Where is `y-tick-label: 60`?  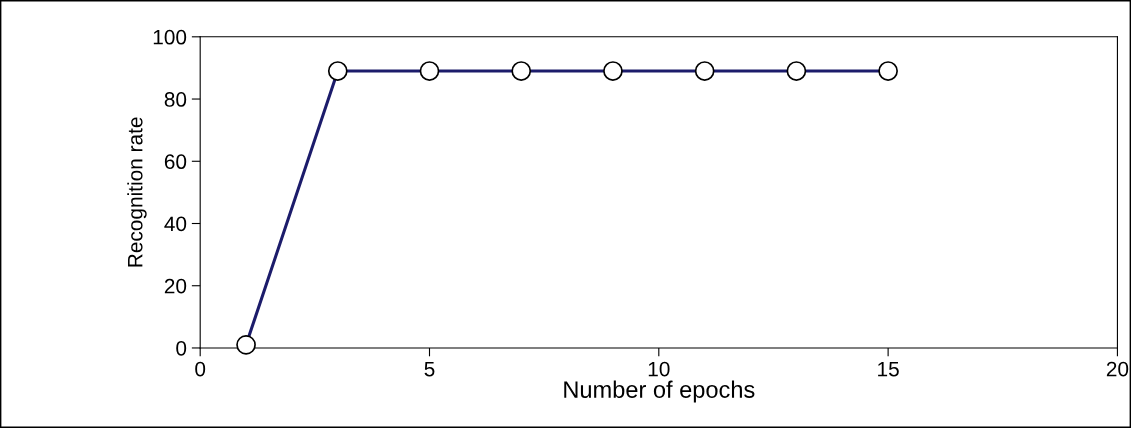 y-tick-label: 60 is located at coordinates (175, 162).